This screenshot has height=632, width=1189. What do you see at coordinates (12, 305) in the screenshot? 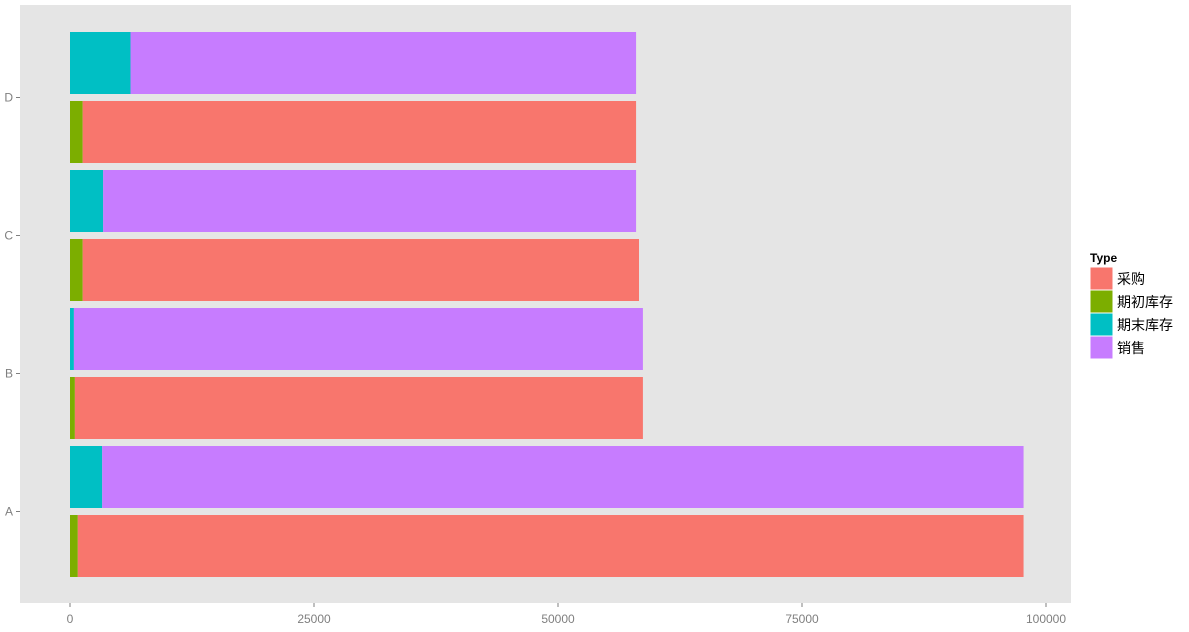
I see `y-axis: A B C D` at bounding box center [12, 305].